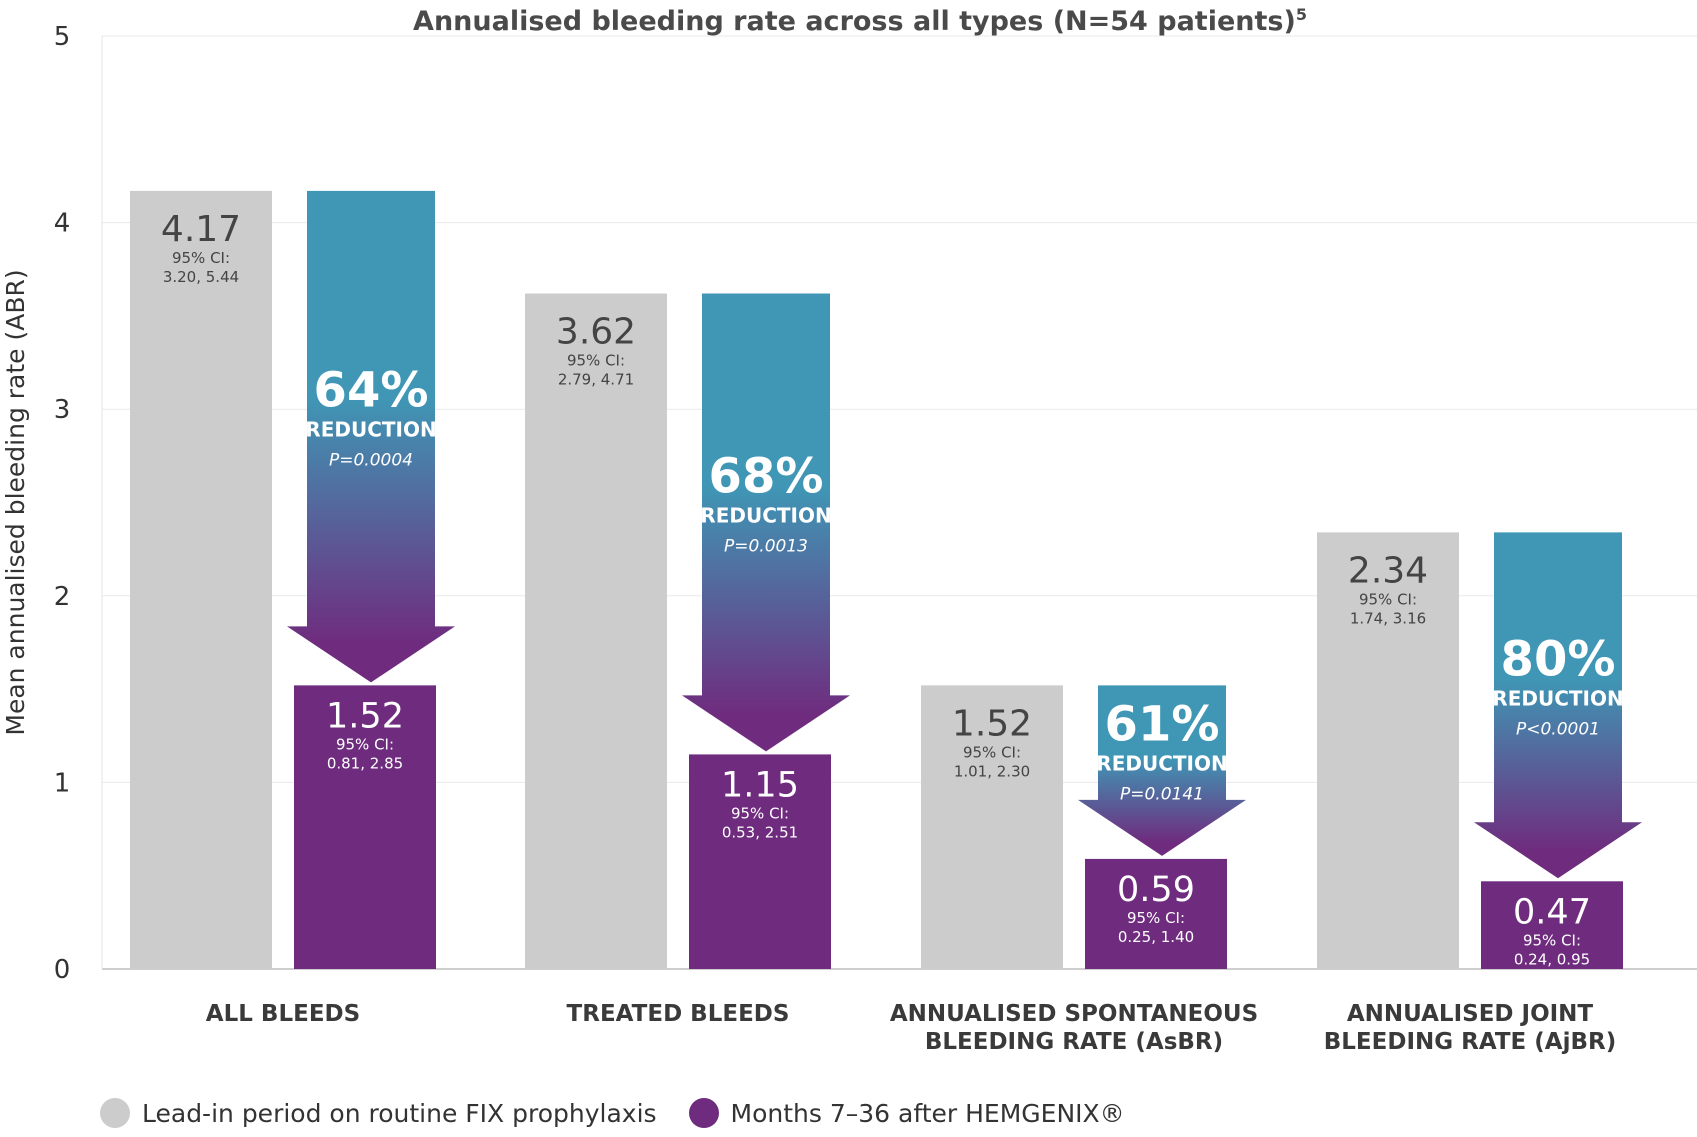  Describe the element at coordinates (1388, 618) in the screenshot. I see `bar-ci-value-lead-in-4: 1.74, 3.16` at that location.